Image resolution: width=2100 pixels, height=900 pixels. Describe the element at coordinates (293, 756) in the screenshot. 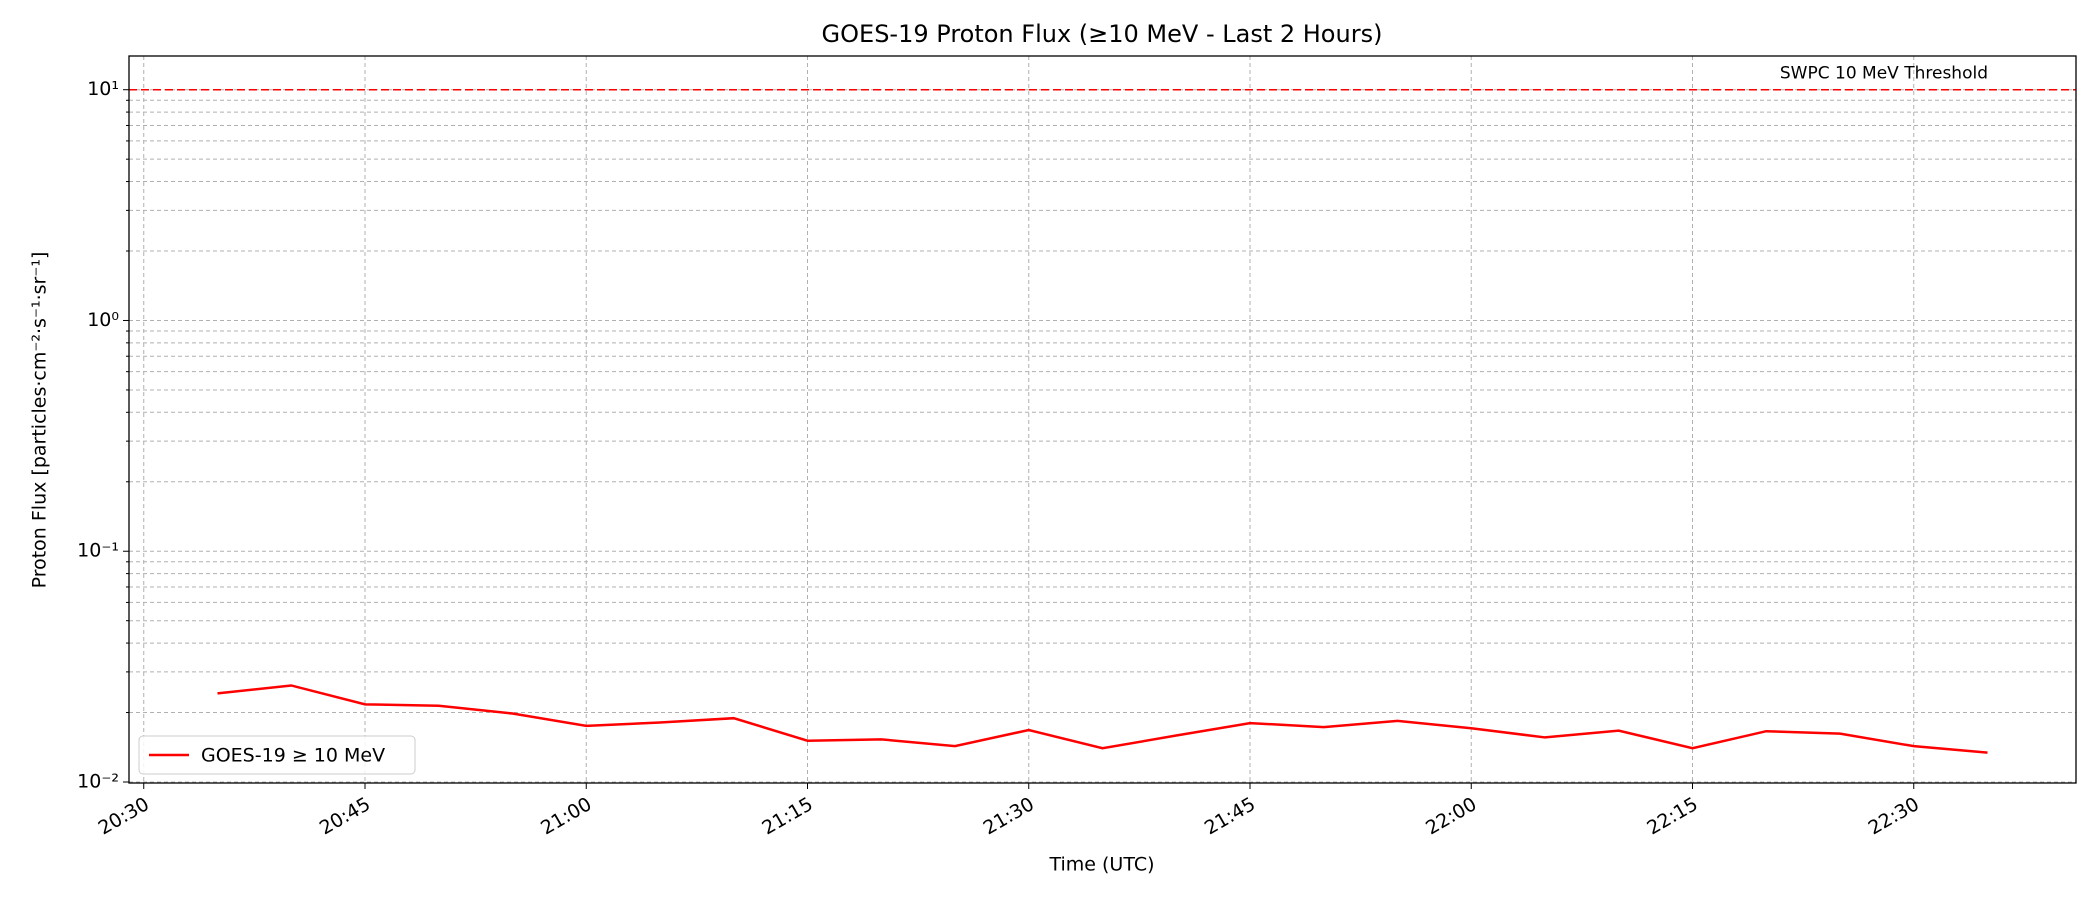

I see `legend-label: GOES-19 ≥ 10 MeV` at that location.